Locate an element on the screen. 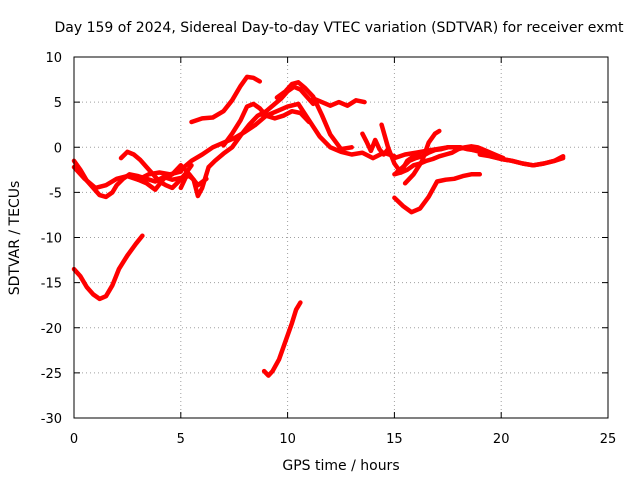  x-tick-label: 10 is located at coordinates (287, 439).